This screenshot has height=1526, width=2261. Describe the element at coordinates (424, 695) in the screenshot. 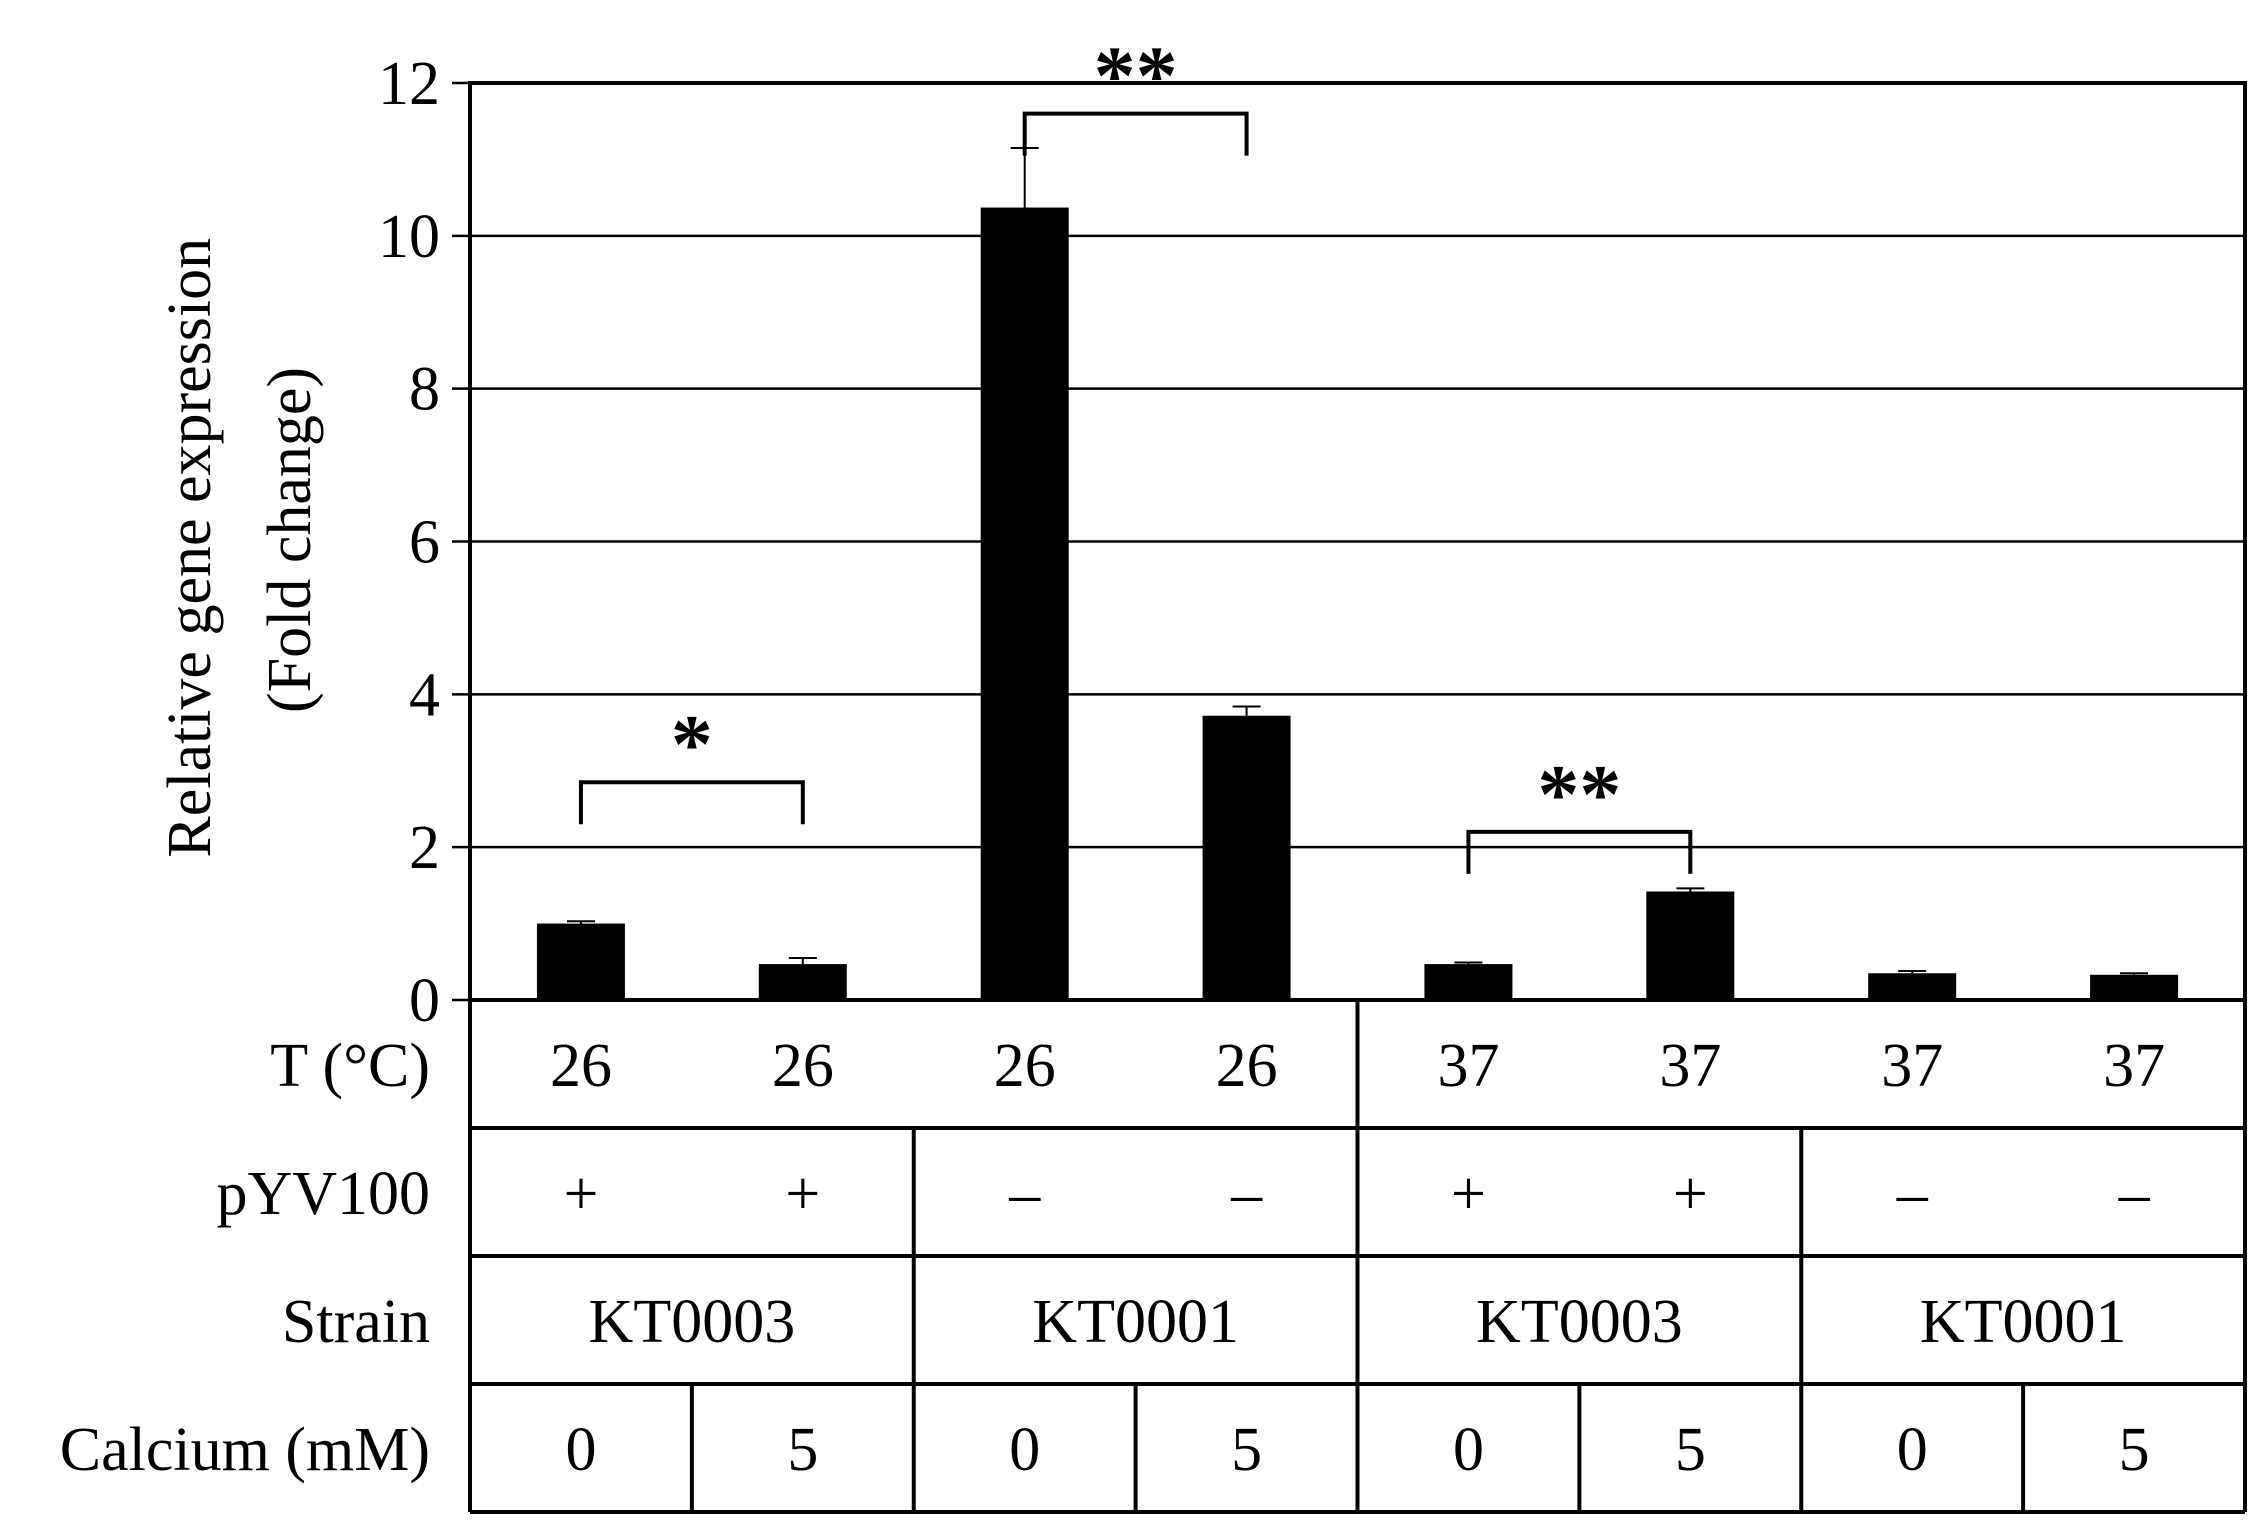

I see `y-tick-label: 4` at that location.